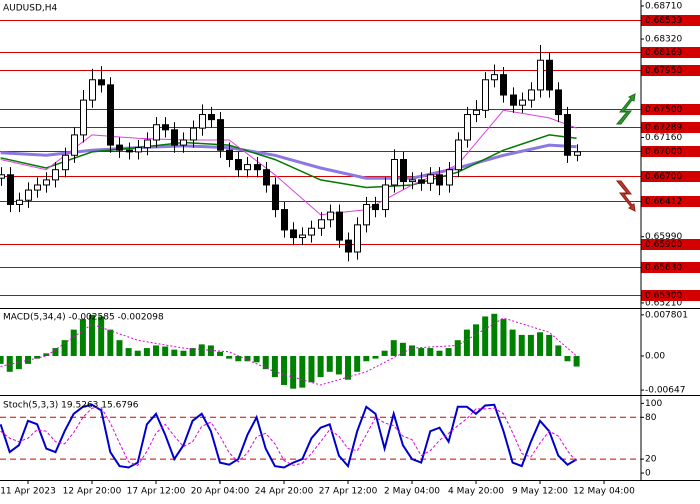 The height and width of the screenshot is (504, 700). I want to click on y-tick-label: 0.68320, so click(663, 40).